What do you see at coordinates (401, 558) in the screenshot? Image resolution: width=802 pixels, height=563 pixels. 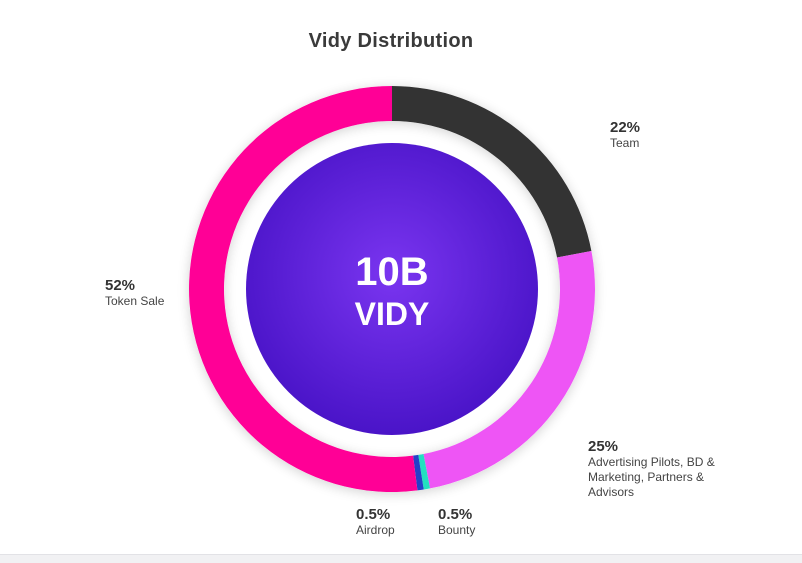 I see `page-bottom-bar` at bounding box center [401, 558].